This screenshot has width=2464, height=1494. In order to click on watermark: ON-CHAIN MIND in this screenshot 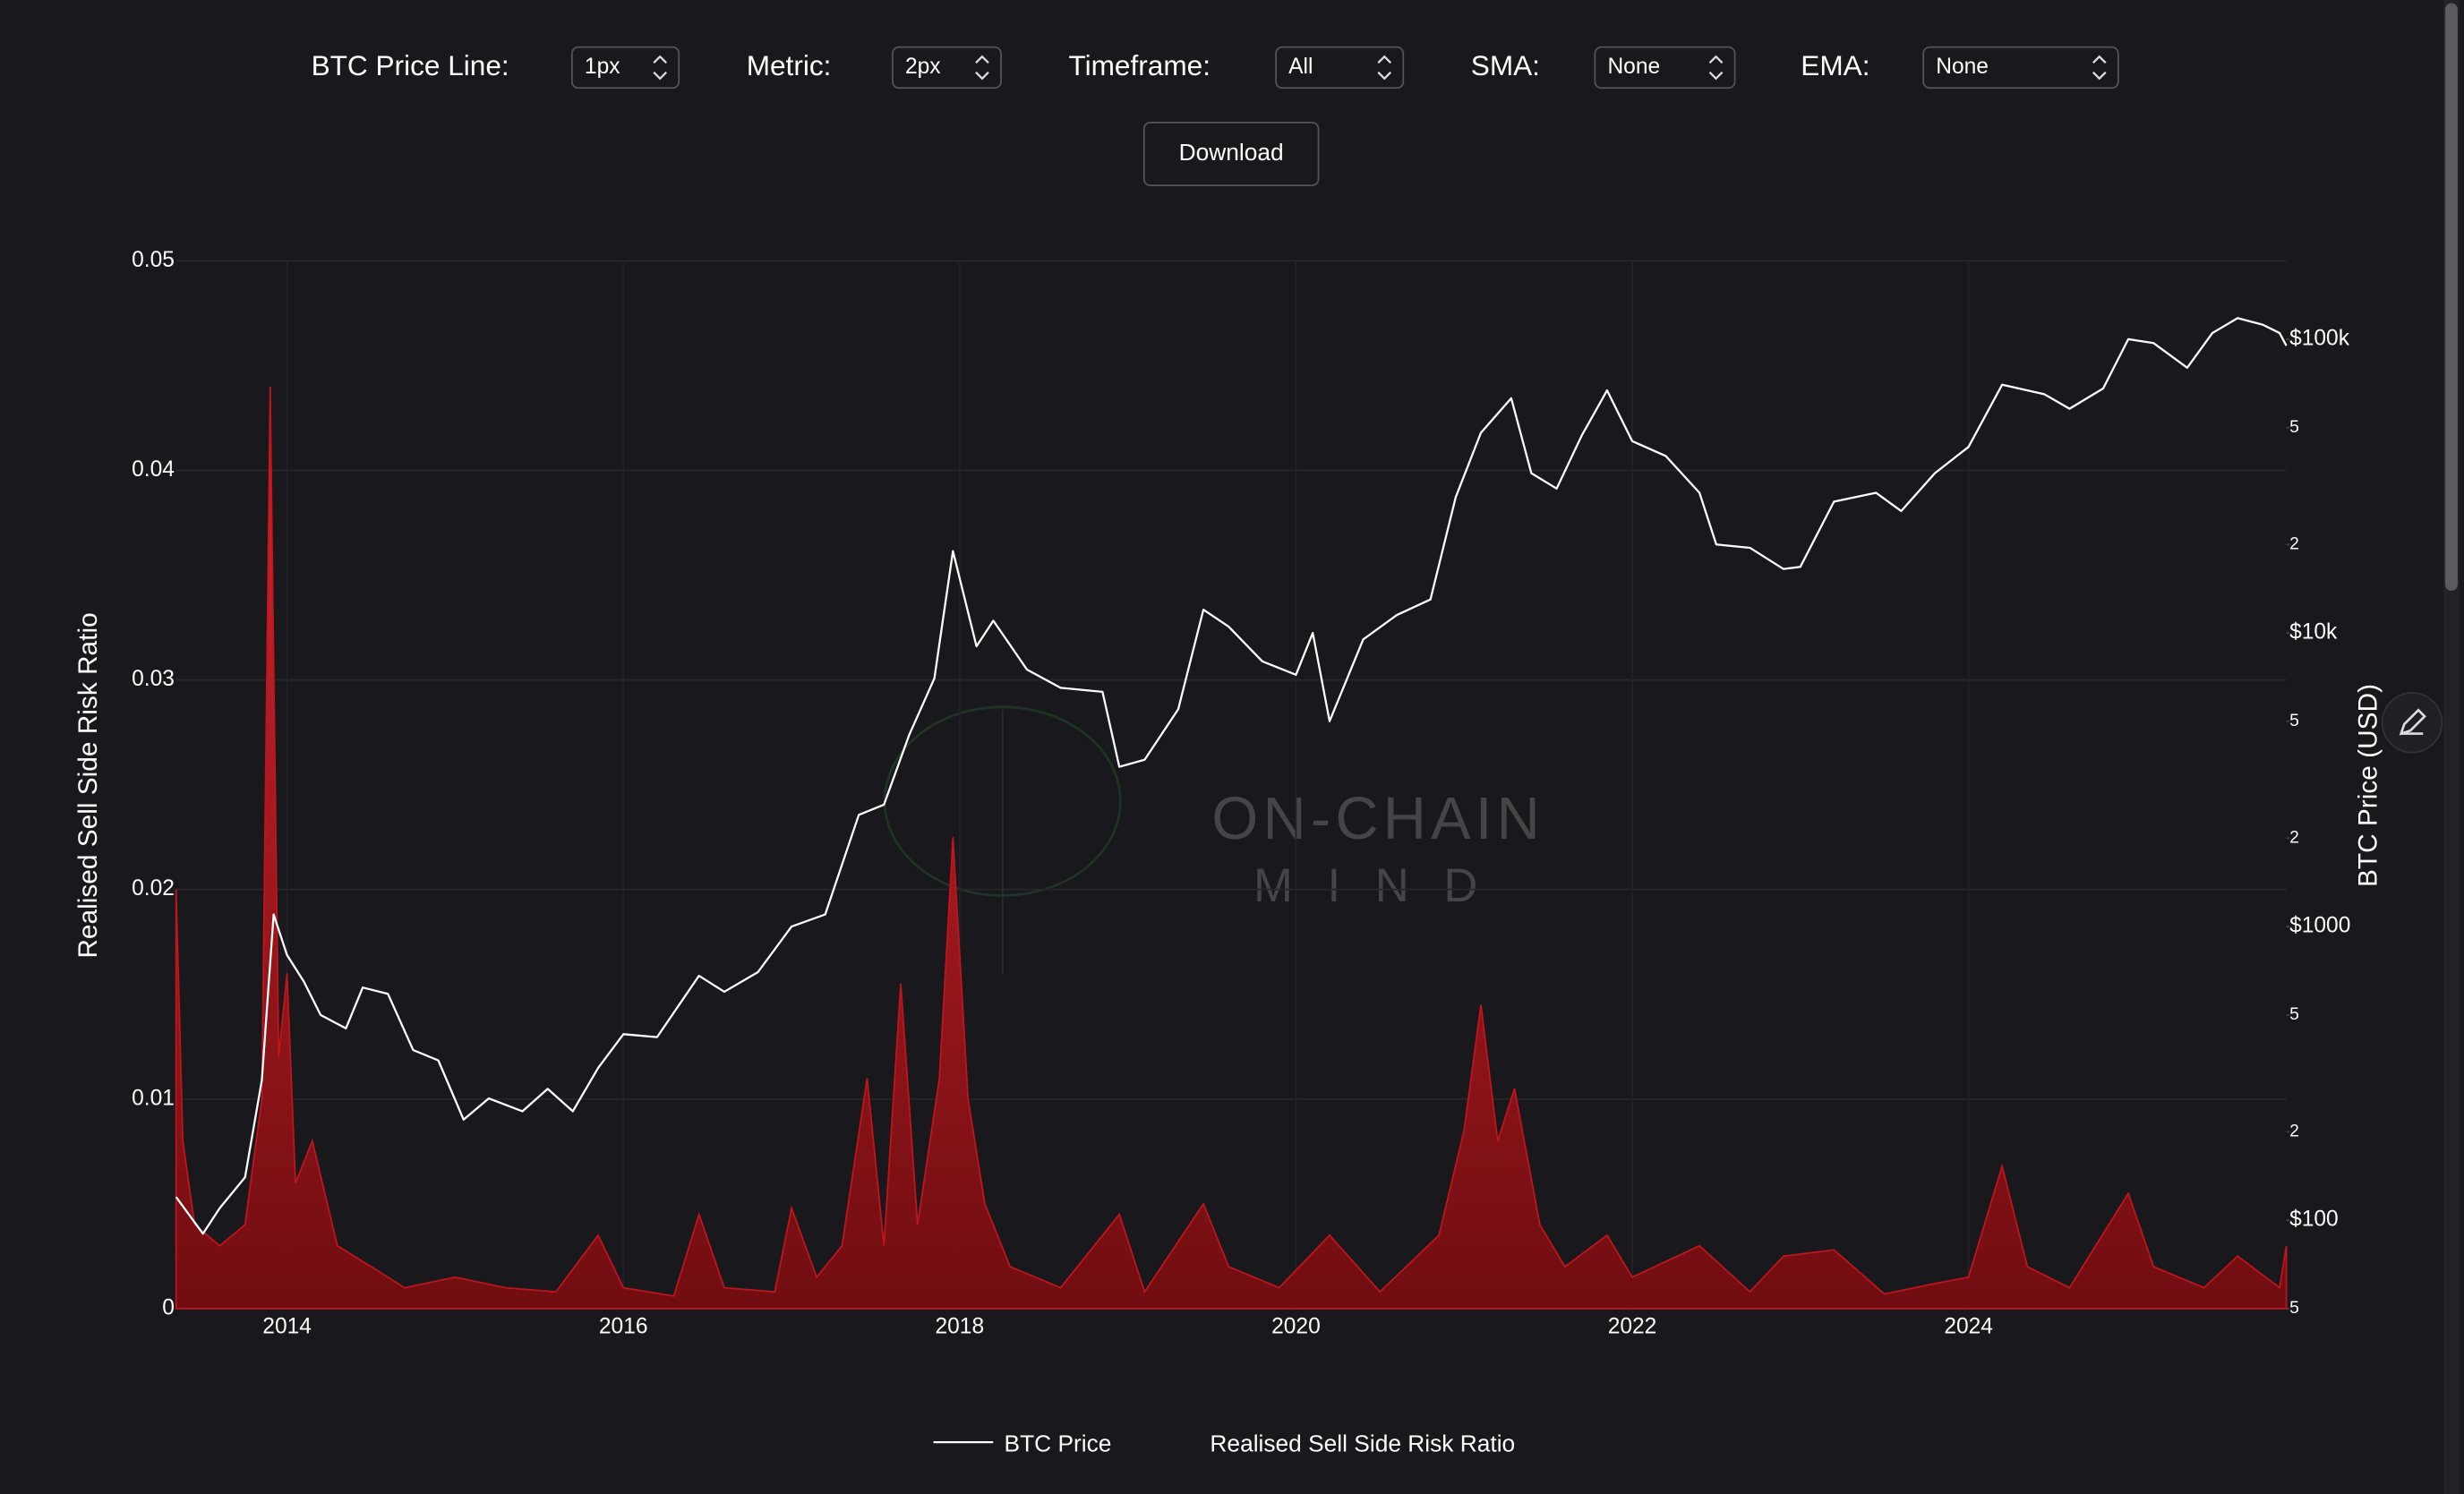, I will do `click(1213, 840)`.